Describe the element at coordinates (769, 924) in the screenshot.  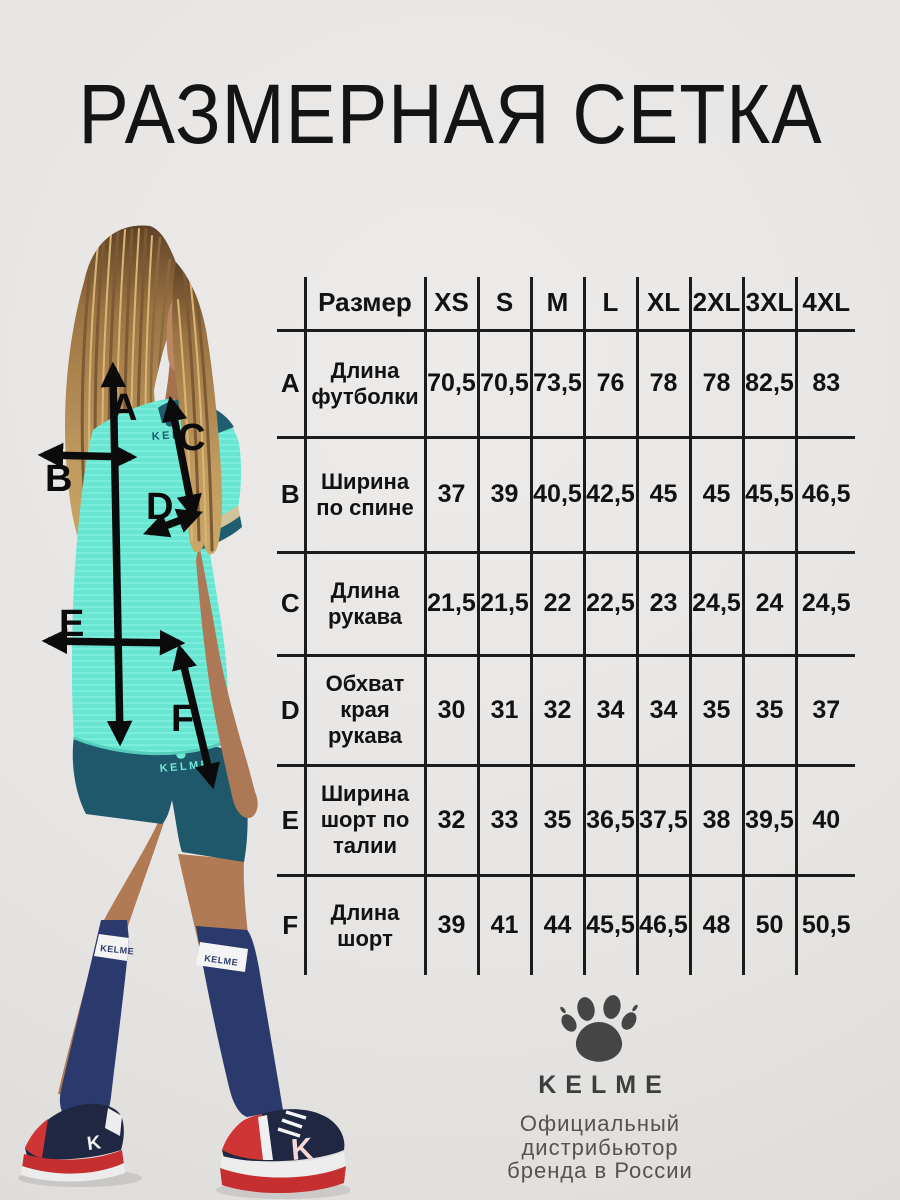
I see `value-cell: 50` at that location.